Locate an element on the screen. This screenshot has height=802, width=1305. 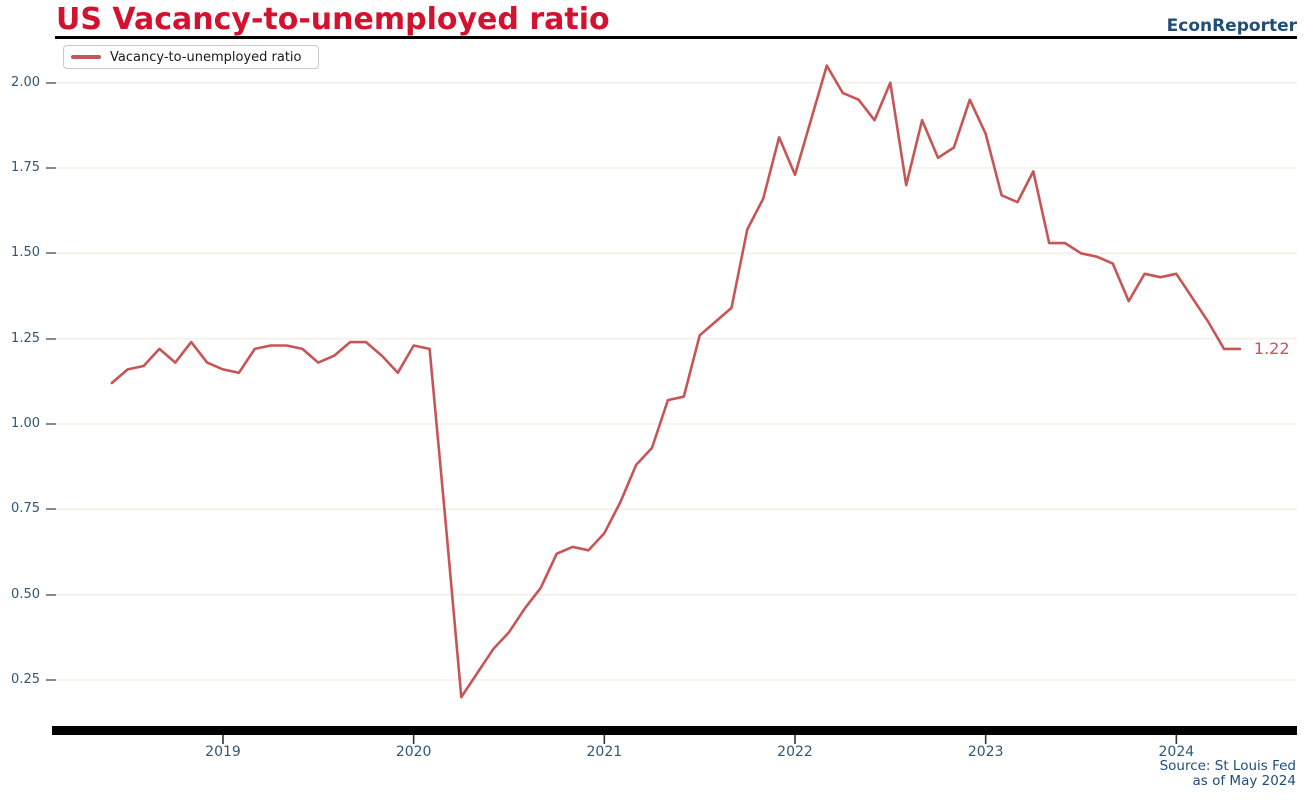
y-tick-label: 1.25 is located at coordinates (25, 338).